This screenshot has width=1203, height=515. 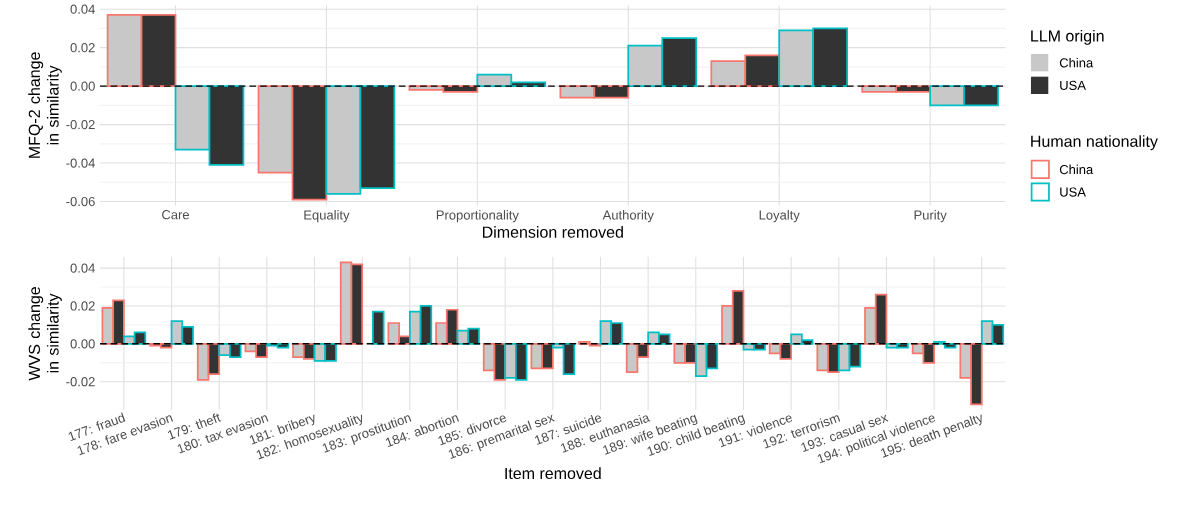 I want to click on x-tick-label: Loyalty, so click(x=779, y=216).